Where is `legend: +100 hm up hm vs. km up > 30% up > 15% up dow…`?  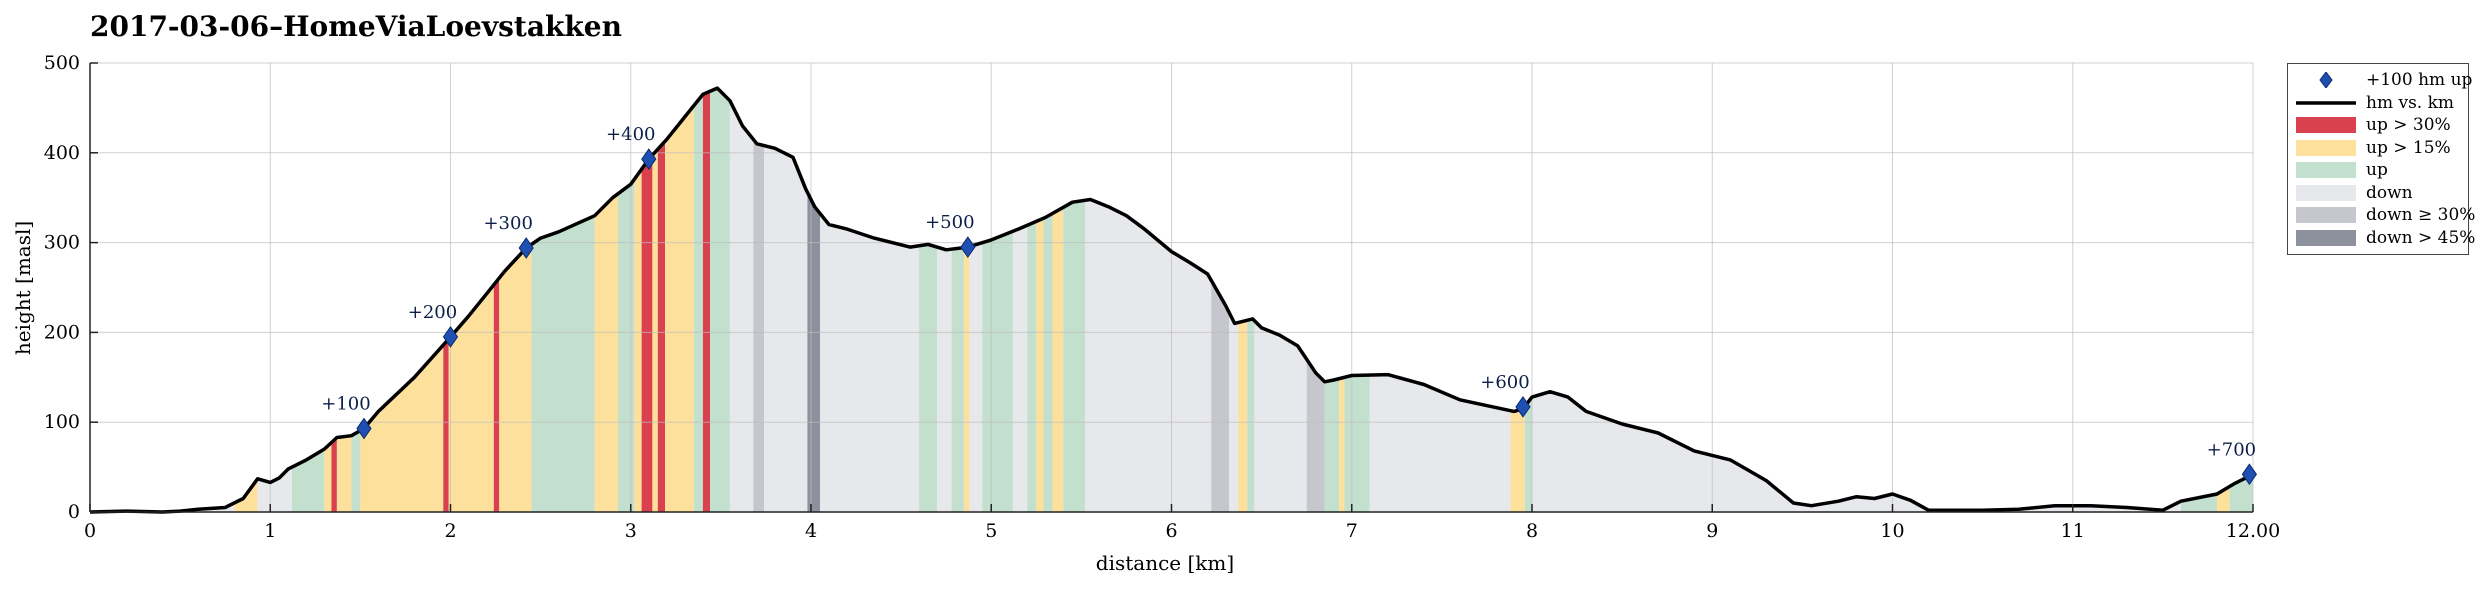 legend: +100 hm up hm vs. km up > 30% up > 15% up dow… is located at coordinates (2381, 159).